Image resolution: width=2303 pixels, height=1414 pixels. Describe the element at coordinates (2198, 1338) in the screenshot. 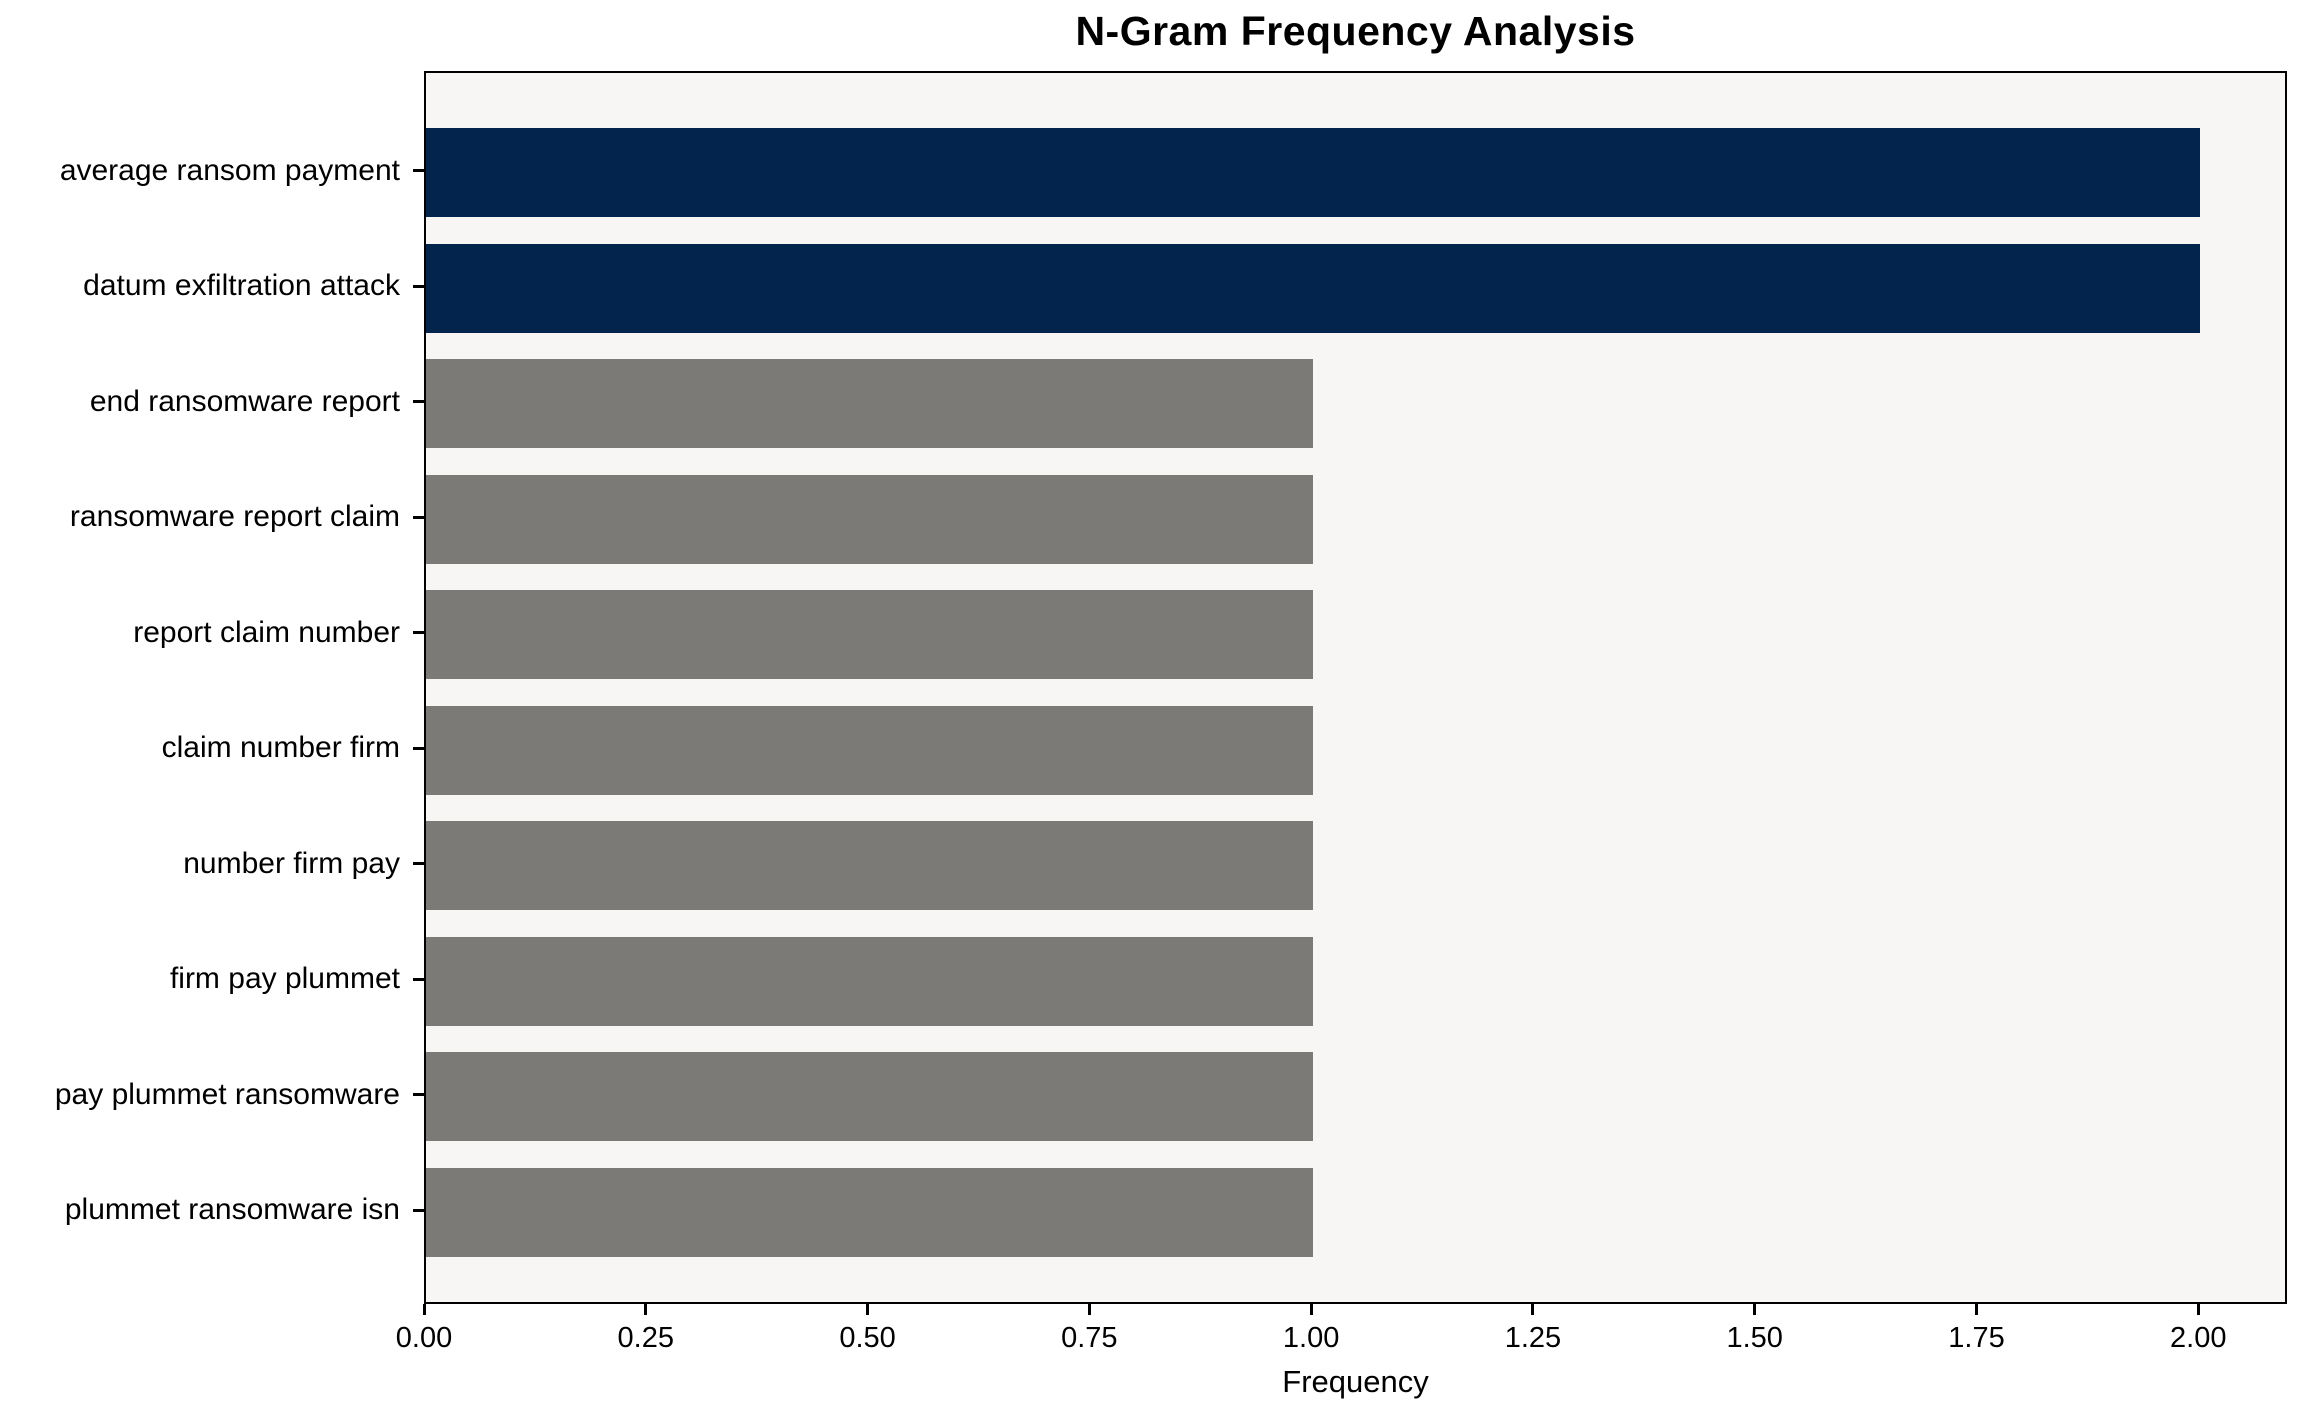

I see `x-tick-label-8: 2.00` at that location.